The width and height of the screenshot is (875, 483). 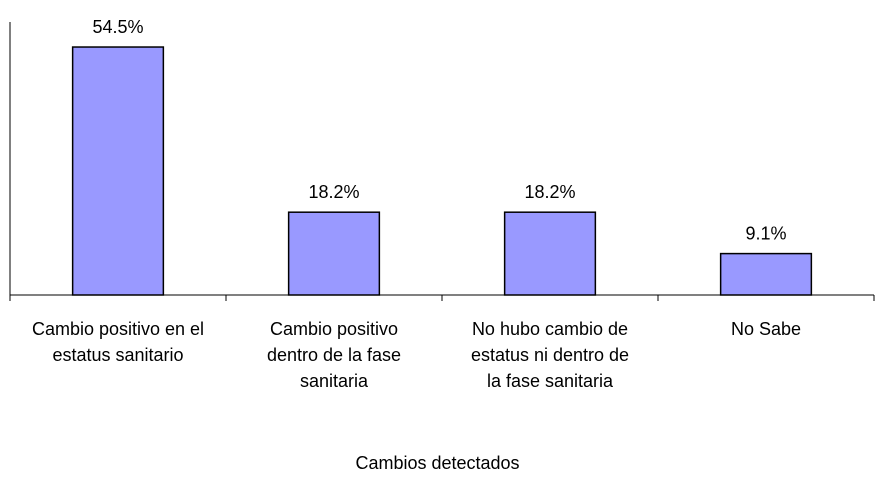 I want to click on x-tick-label: No Sabe, so click(x=766, y=329).